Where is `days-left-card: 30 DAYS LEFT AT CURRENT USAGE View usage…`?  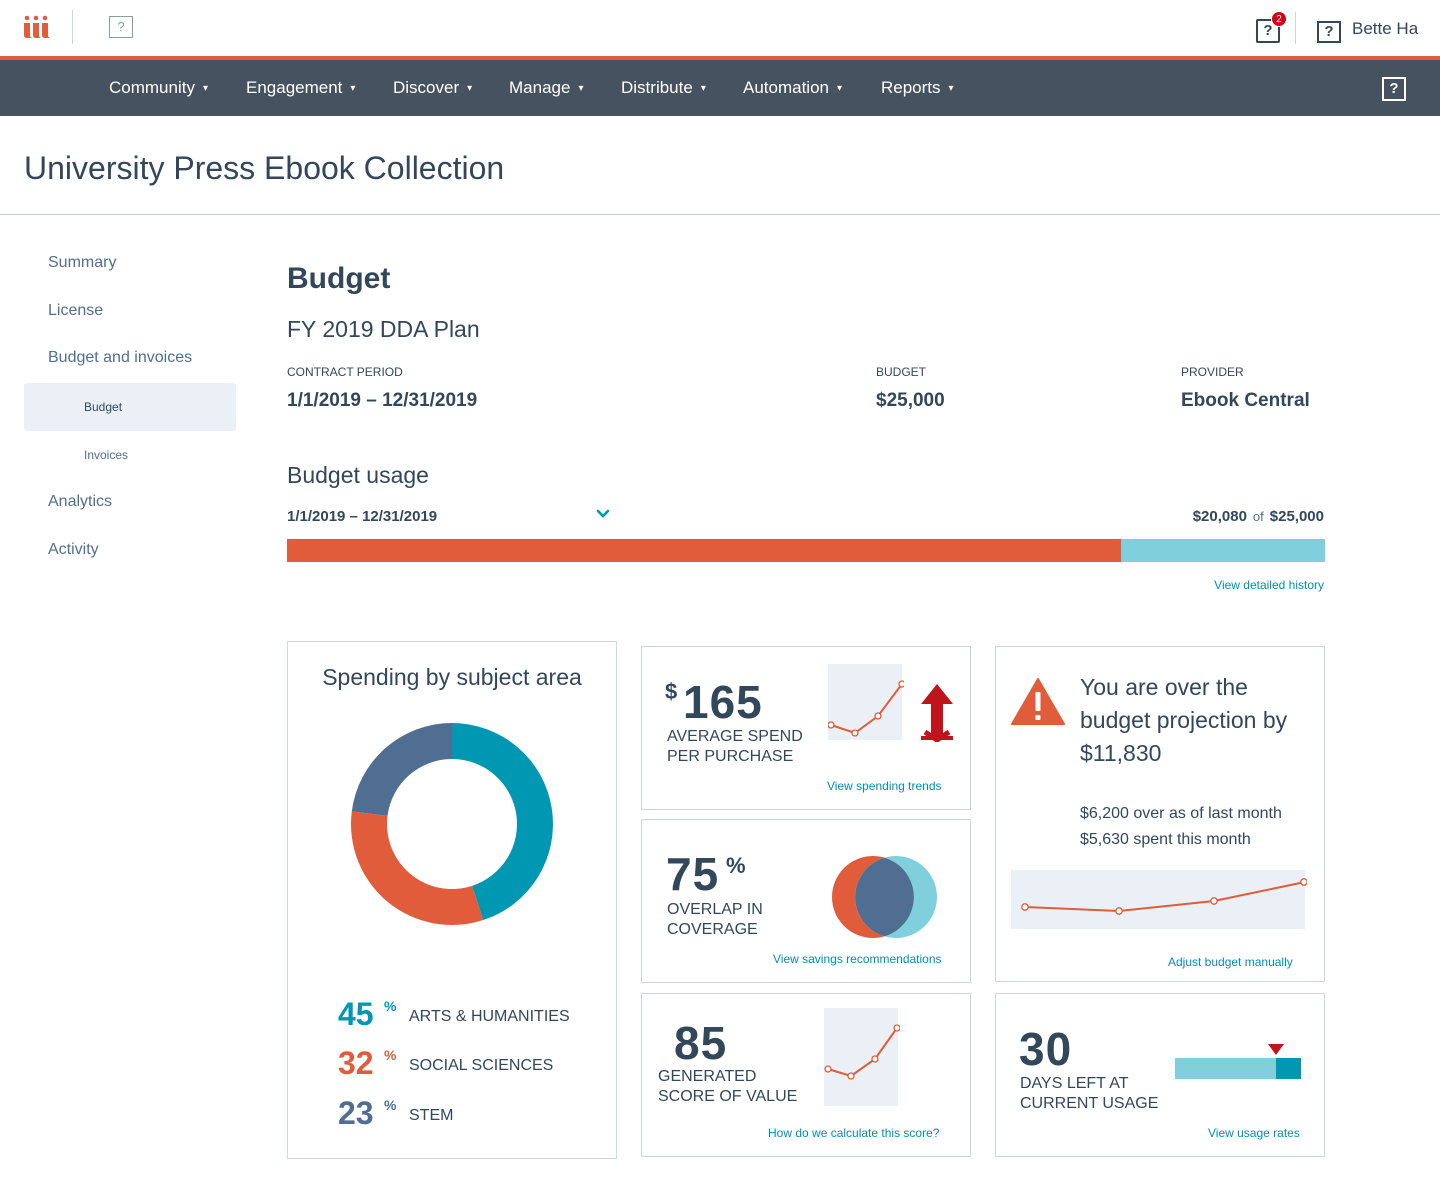 days-left-card: 30 DAYS LEFT AT CURRENT USAGE View usage… is located at coordinates (1160, 1075).